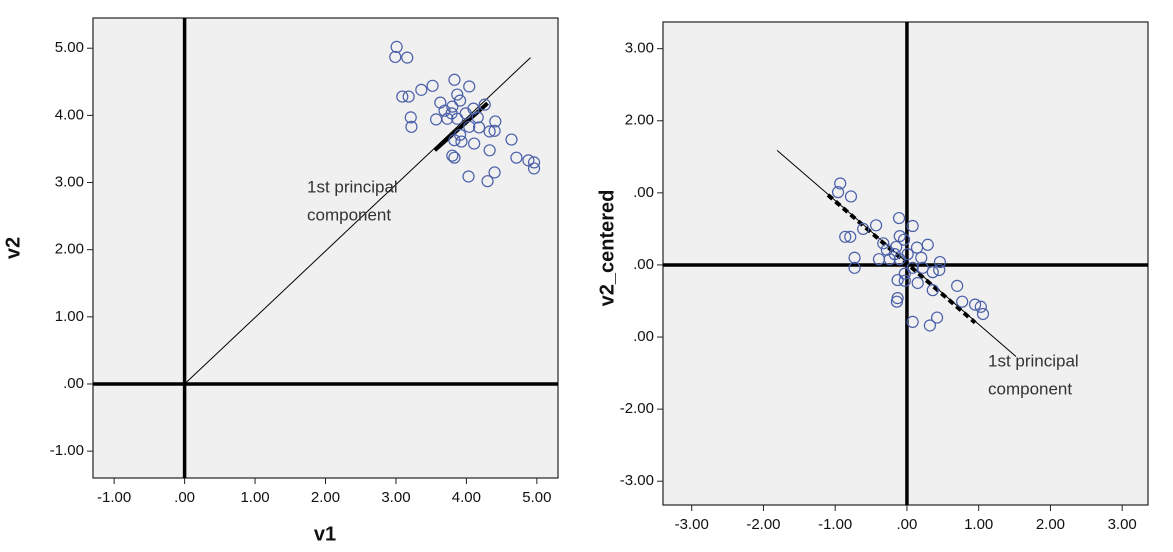 The height and width of the screenshot is (552, 1173). Describe the element at coordinates (69, 114) in the screenshot. I see `y-tick-label: 4.00` at that location.